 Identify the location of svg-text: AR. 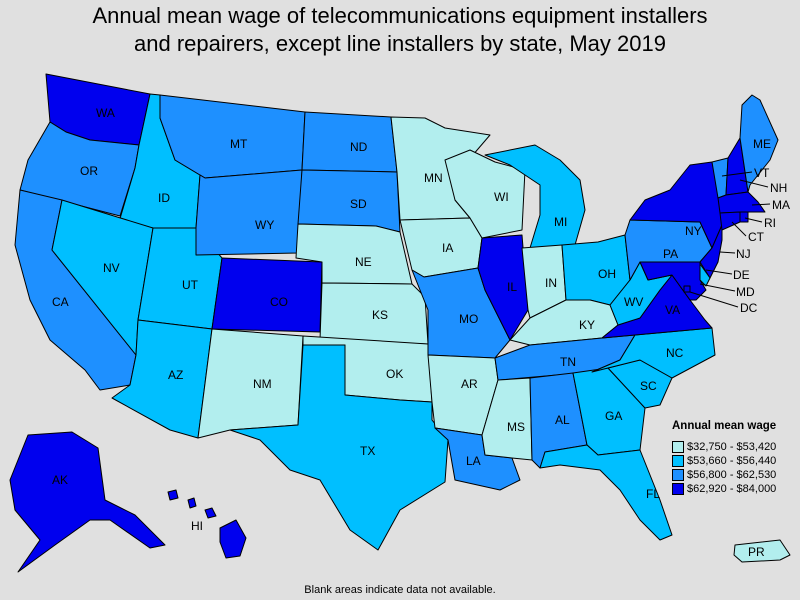
(469, 384).